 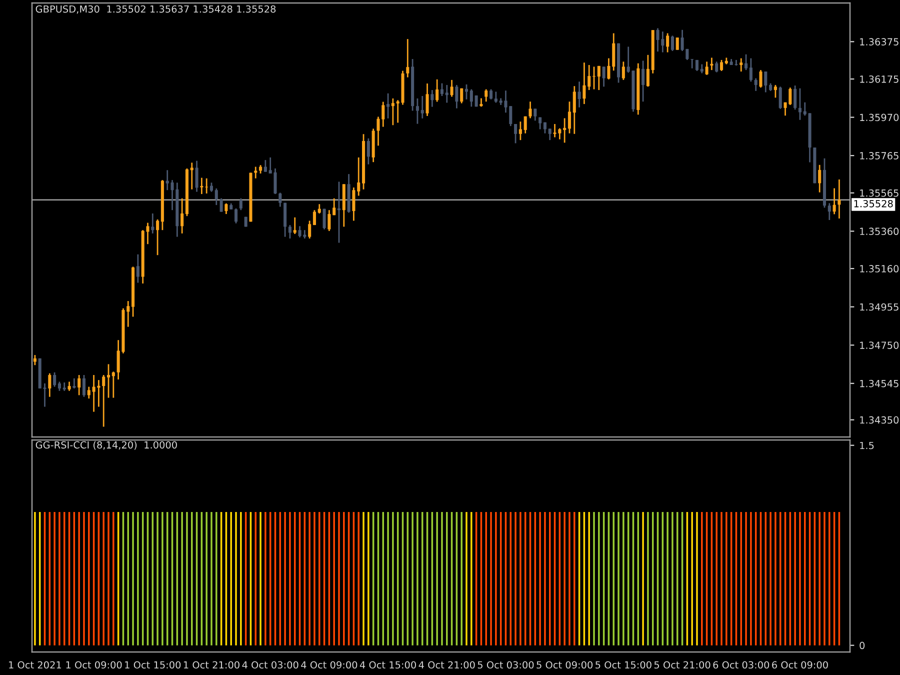 I want to click on y-tick-label: 1.35360, so click(x=879, y=232).